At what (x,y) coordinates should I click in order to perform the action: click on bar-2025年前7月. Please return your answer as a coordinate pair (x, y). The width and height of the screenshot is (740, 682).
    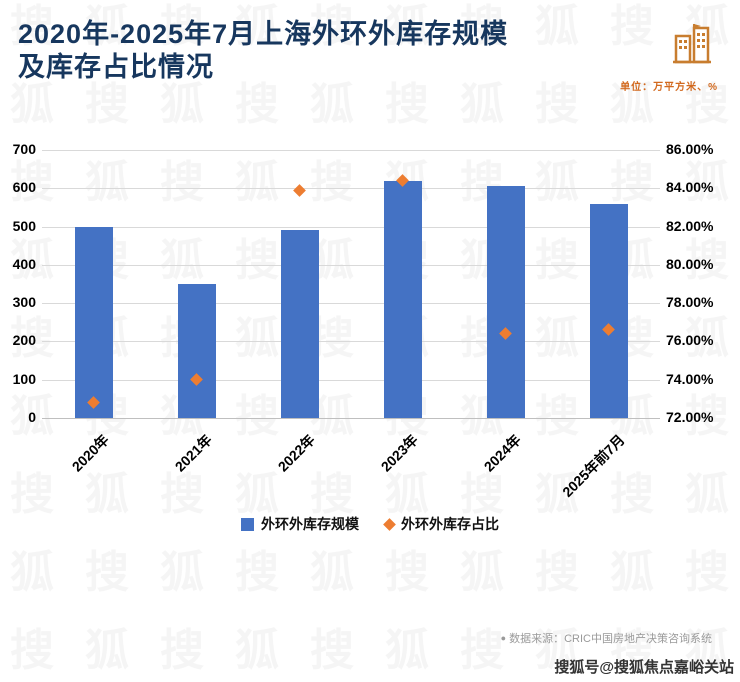
    Looking at the image, I should click on (608, 310).